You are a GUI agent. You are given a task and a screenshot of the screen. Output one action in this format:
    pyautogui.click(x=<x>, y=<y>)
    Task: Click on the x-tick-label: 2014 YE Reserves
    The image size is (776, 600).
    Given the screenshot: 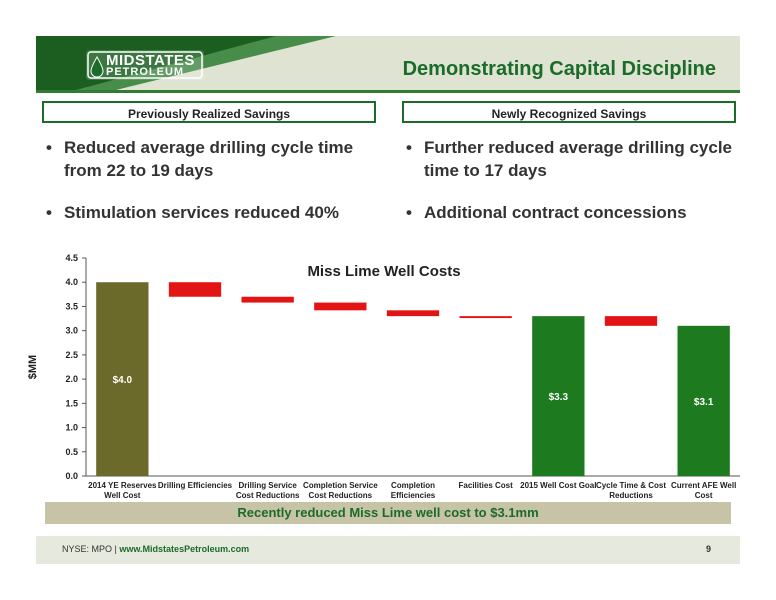 What is the action you would take?
    pyautogui.click(x=122, y=485)
    